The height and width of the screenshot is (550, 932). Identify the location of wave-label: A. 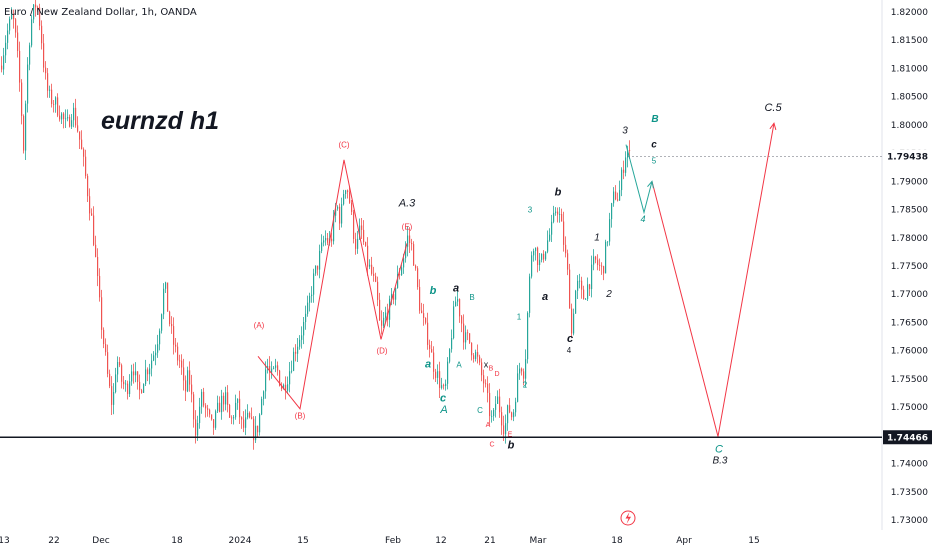
(443, 410).